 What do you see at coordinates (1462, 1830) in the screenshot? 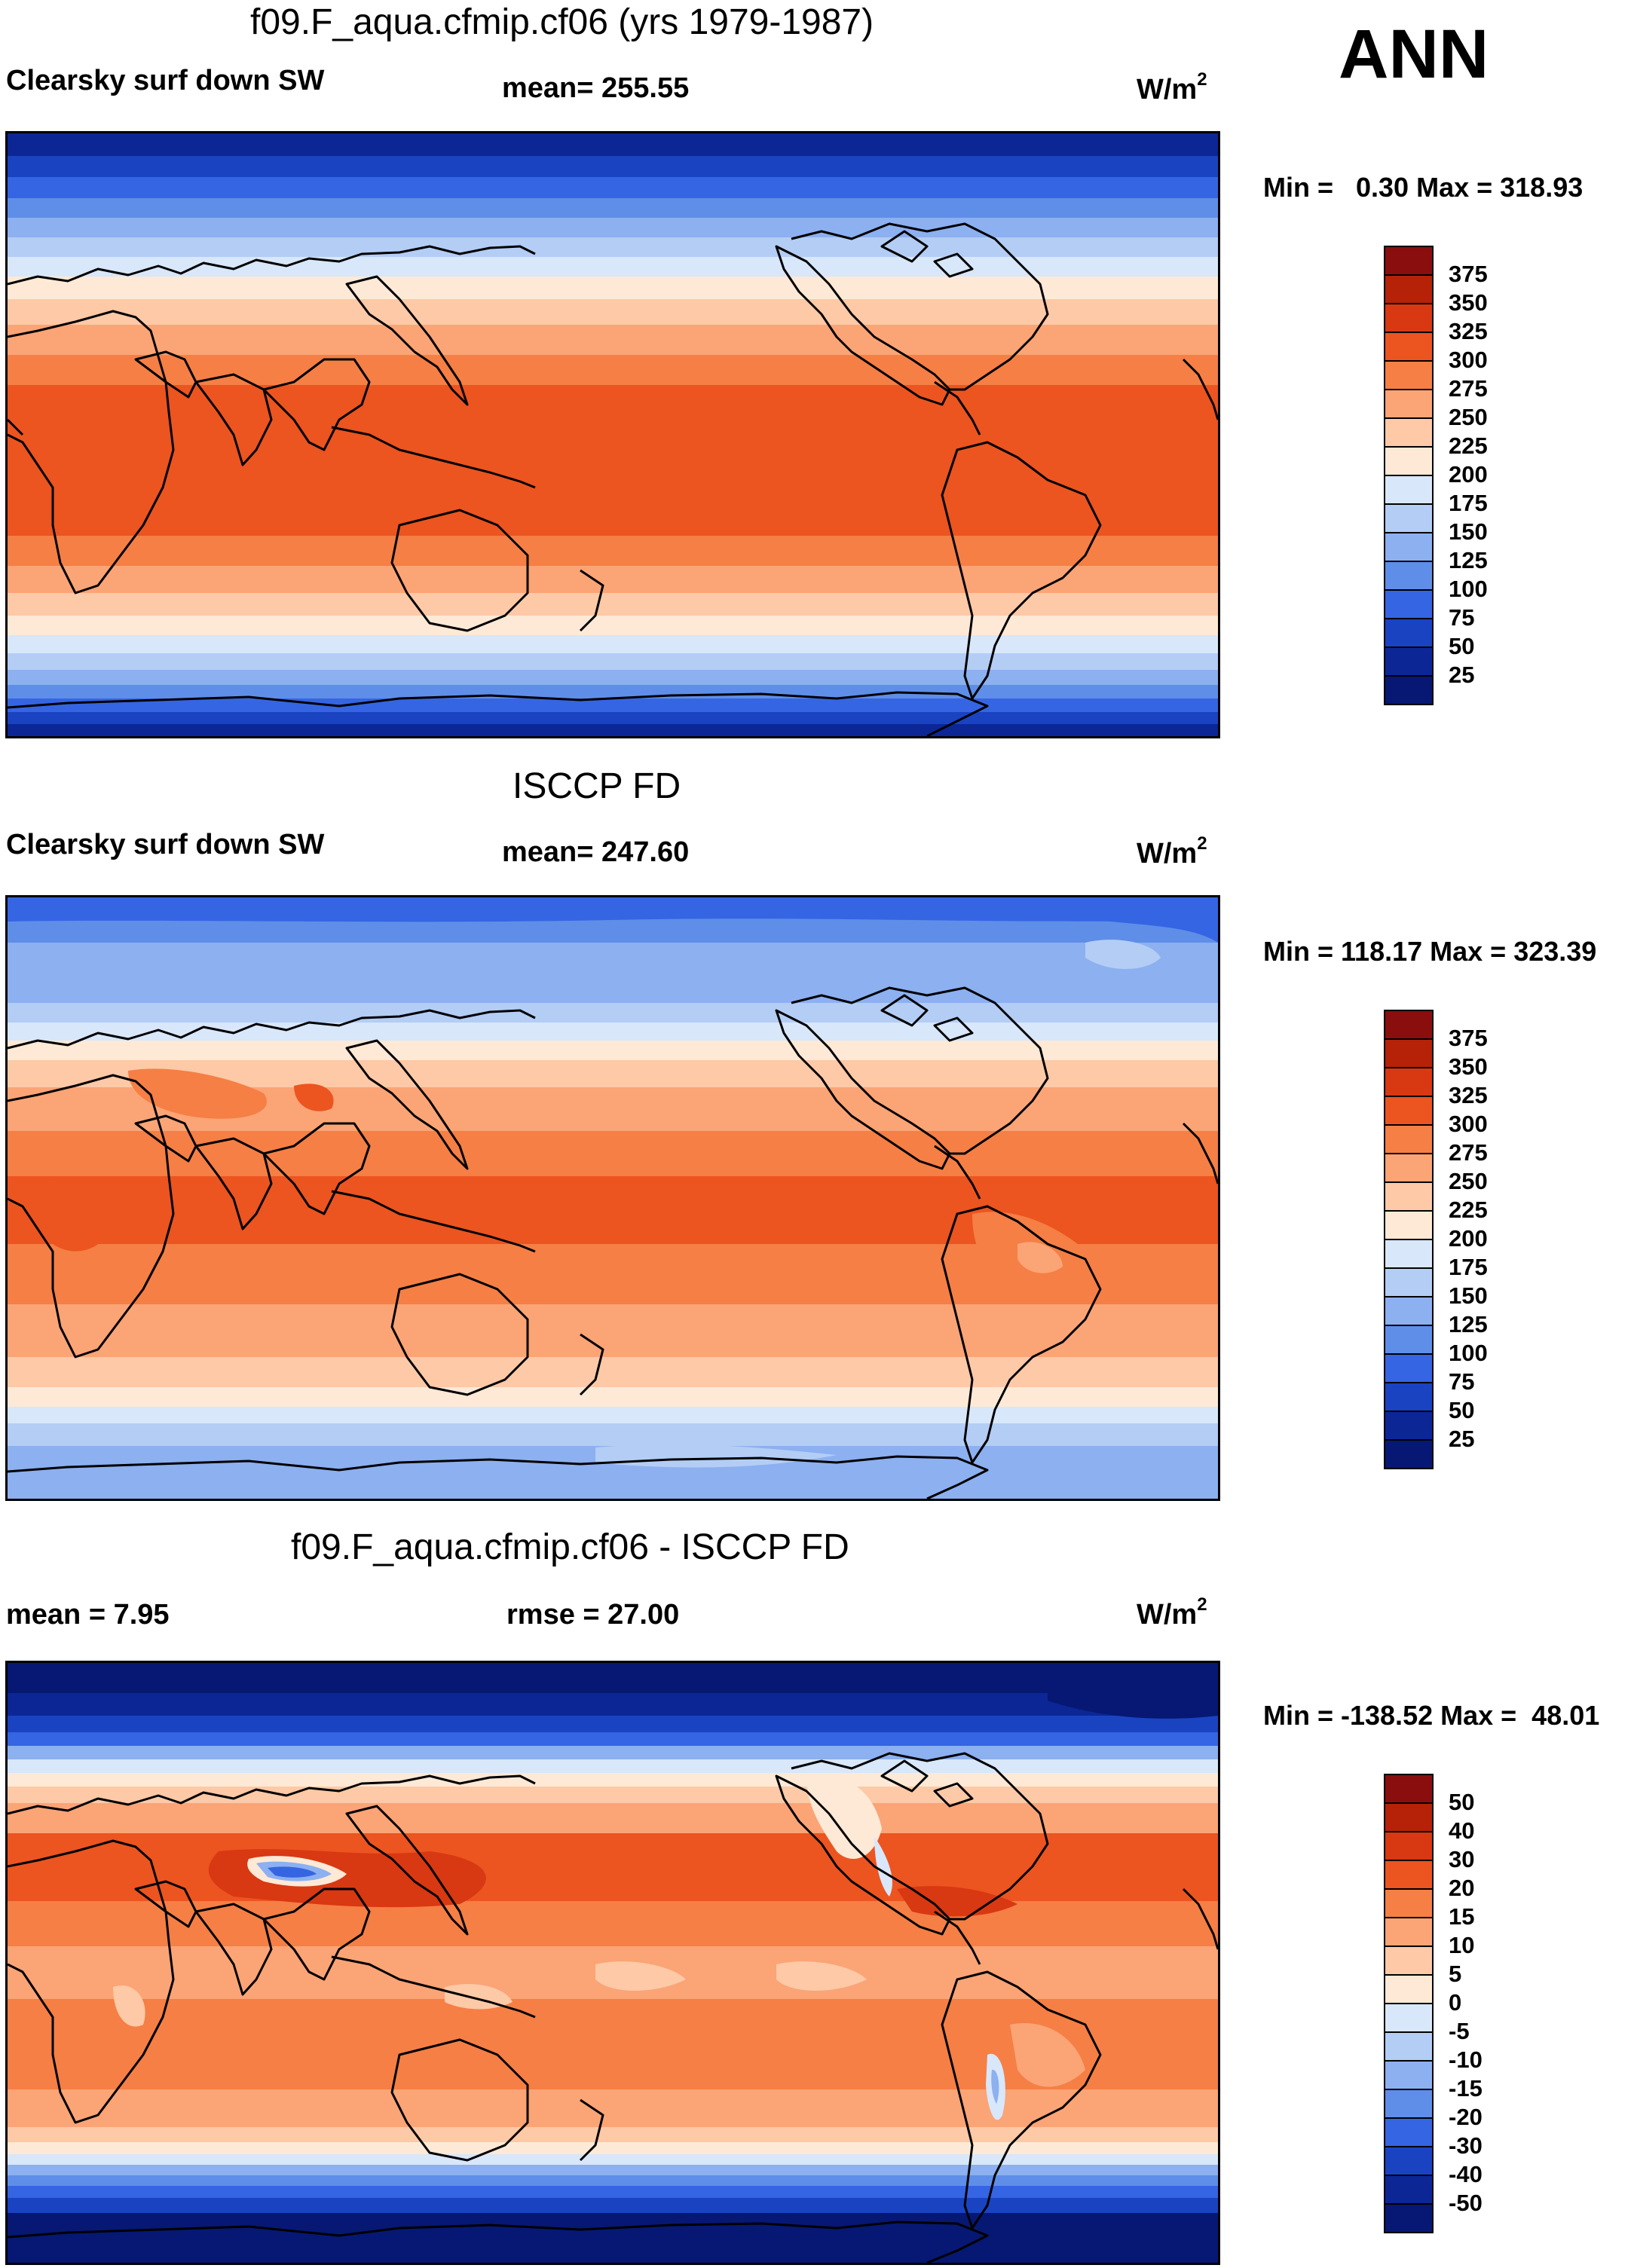
I see `colorbar-label: 40` at bounding box center [1462, 1830].